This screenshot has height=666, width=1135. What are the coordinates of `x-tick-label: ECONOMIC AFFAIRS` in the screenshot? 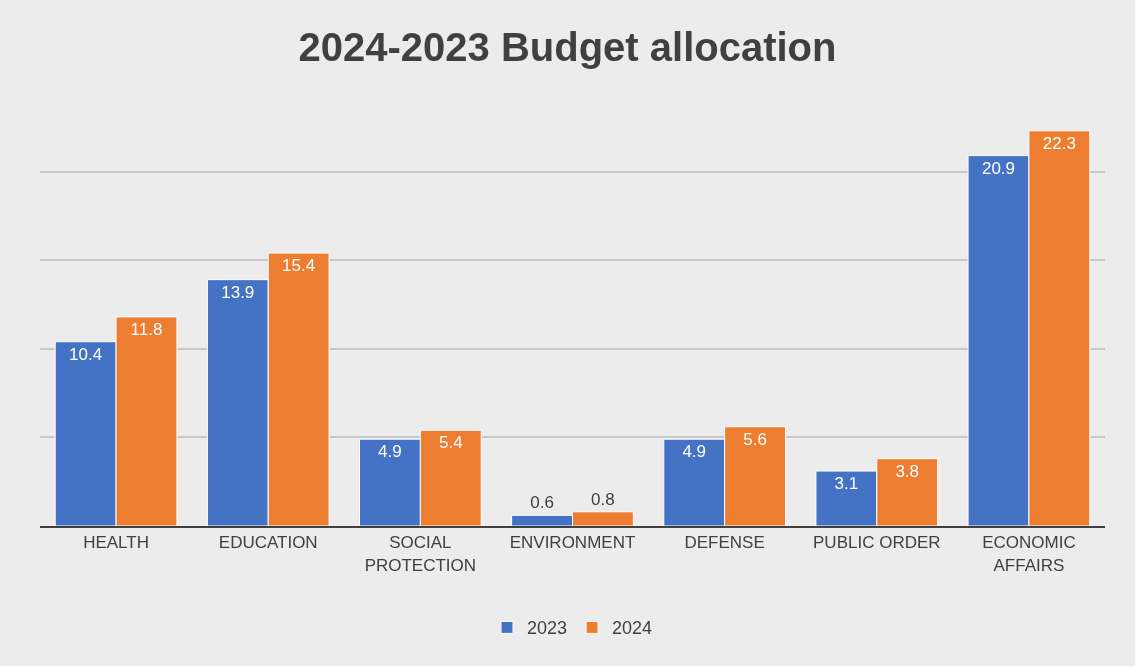 It's located at (1029, 554).